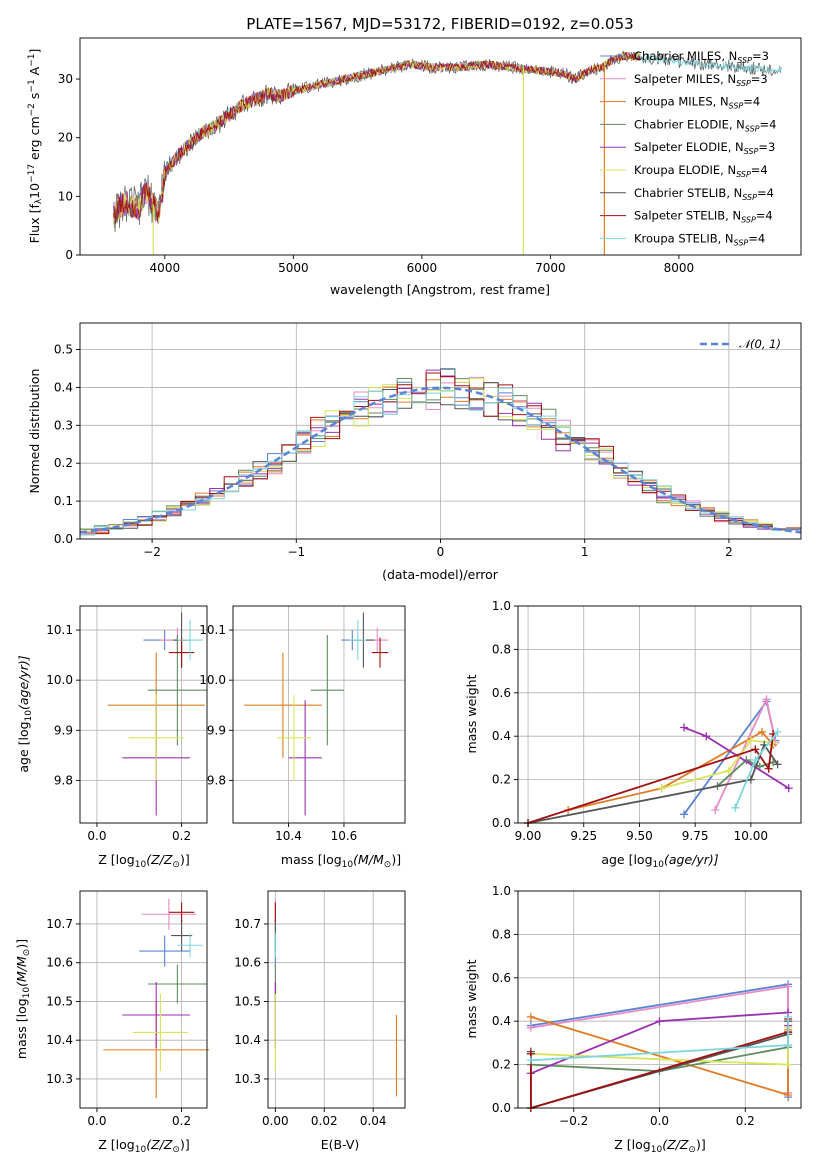 This screenshot has height=1170, width=819. I want to click on age-vs-z-xlabel: Z [log10(Z/Z⊙)], so click(143, 861).